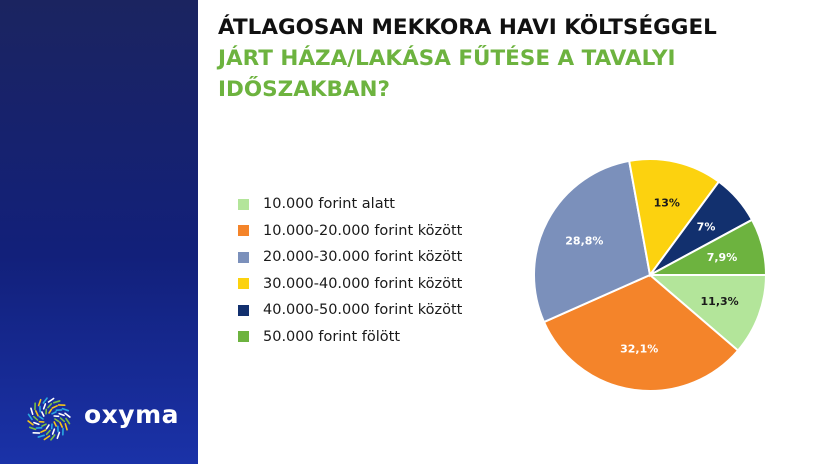 This screenshot has width=825, height=464. I want to click on title-line-2: JÁRT HÁZA/LAKÁSA FŰTÉSE A TAVALYI, so click(447, 58).